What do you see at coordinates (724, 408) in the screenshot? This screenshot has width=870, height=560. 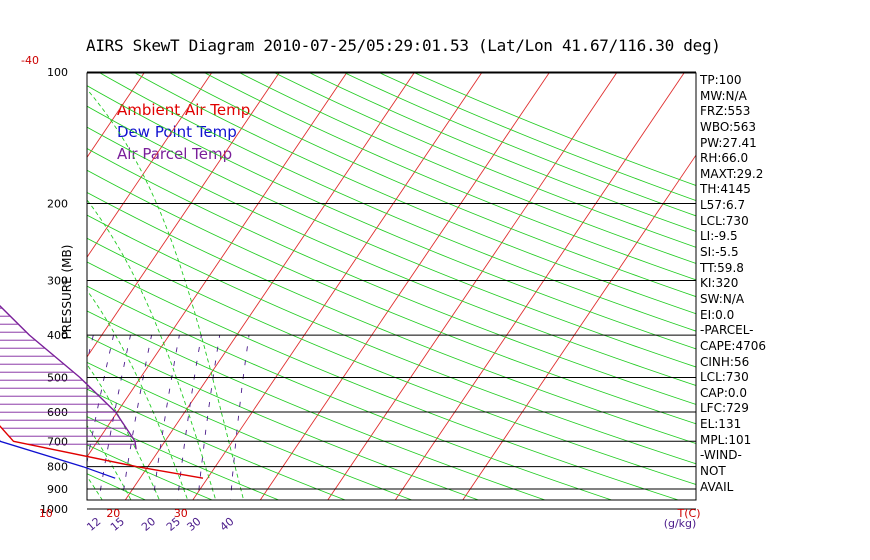 I see `stat-lfc: LFC:729` at bounding box center [724, 408].